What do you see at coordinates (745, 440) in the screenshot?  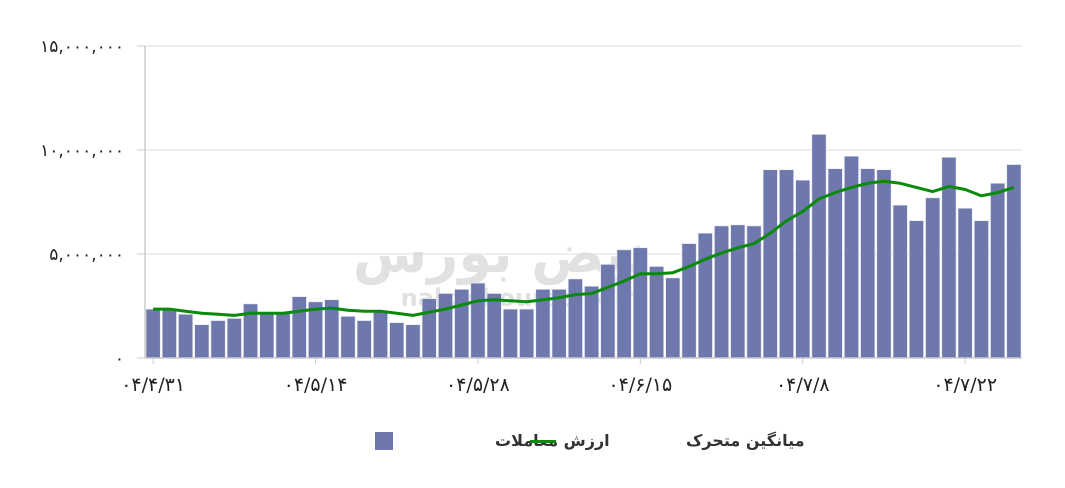 I see `legend-label-line: میانگین متحرک` at bounding box center [745, 440].